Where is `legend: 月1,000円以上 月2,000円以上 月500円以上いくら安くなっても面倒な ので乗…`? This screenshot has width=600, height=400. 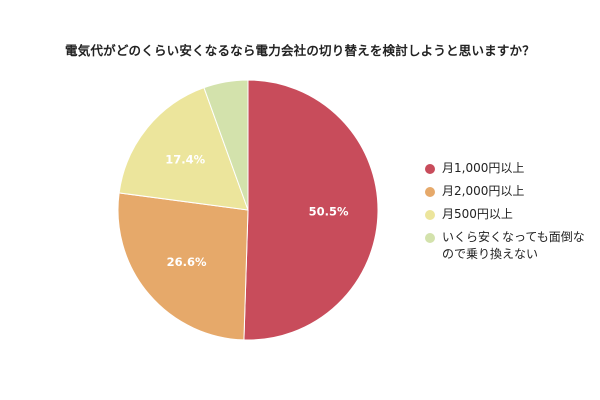 legend: 月1,000円以上 月2,000円以上 月500円以上いくら安くなっても面倒な ので乗… is located at coordinates (512, 214).